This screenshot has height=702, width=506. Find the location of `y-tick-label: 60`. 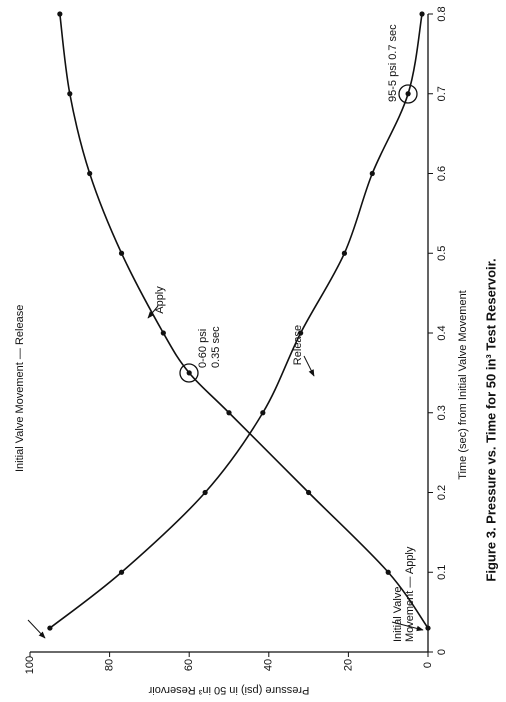

y-tick-label: 60 is located at coordinates (189, 665).